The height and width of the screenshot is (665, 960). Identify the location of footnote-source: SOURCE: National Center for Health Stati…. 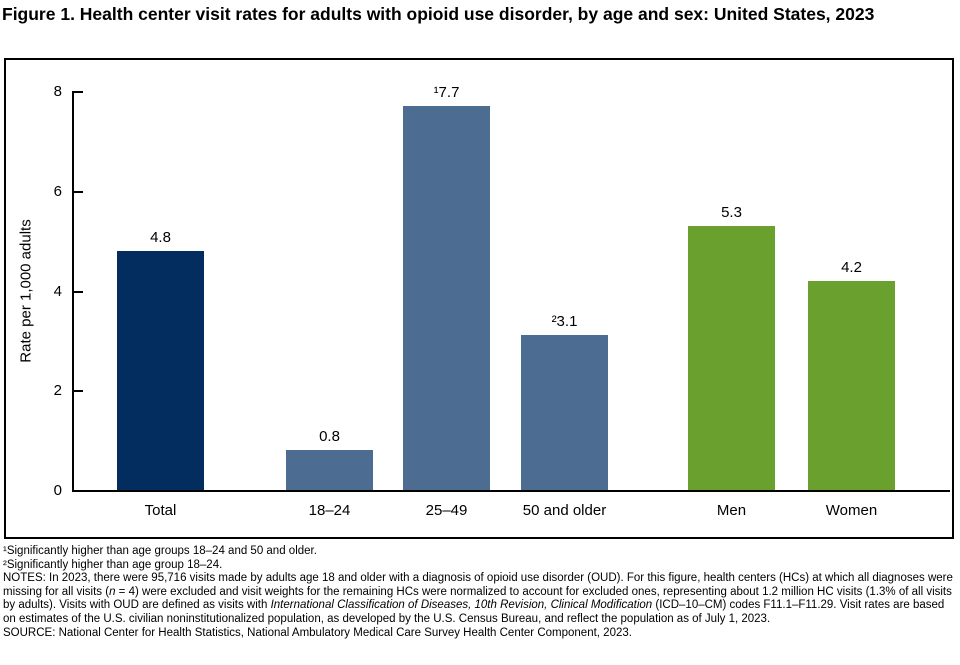
(317, 632).